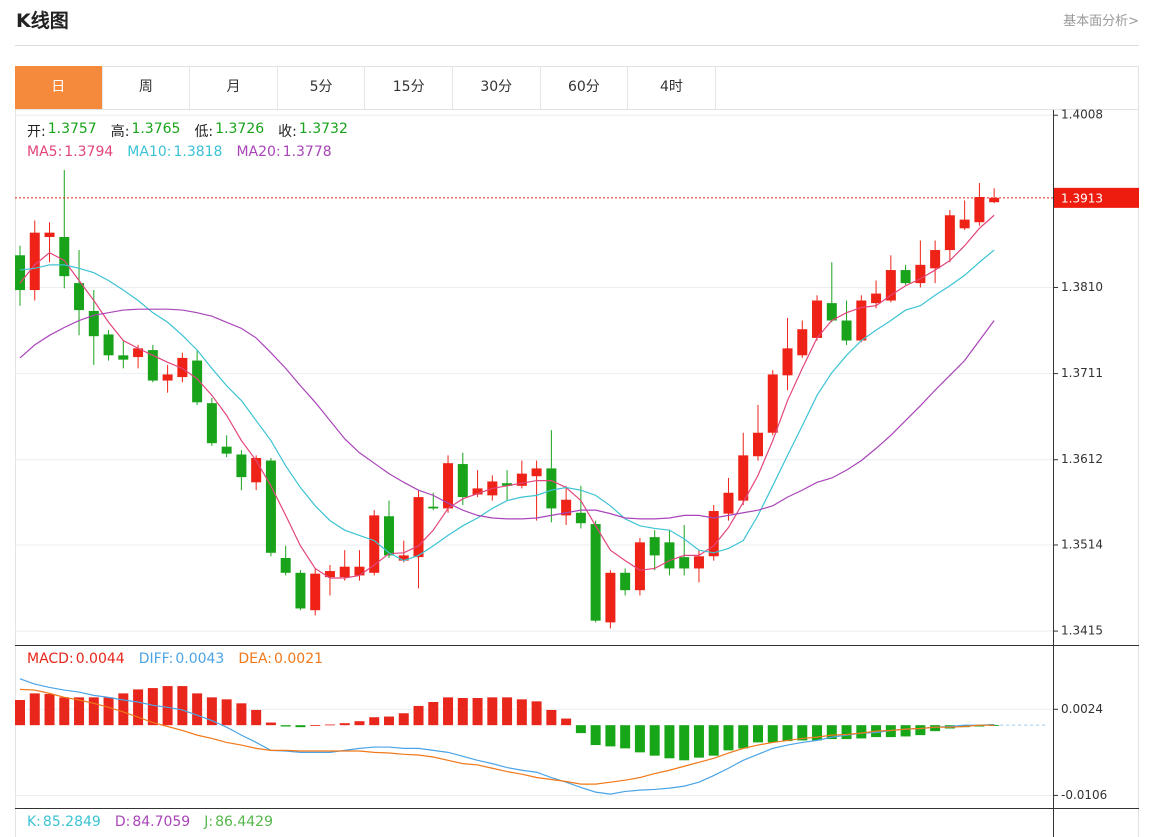  I want to click on info-label: 高:, so click(120, 132).